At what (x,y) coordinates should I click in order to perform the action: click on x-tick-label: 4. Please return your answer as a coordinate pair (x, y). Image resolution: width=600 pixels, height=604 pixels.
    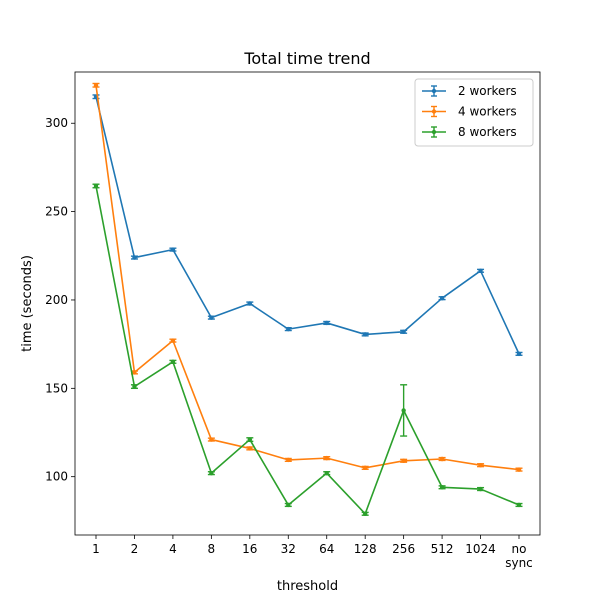
    Looking at the image, I should click on (173, 549).